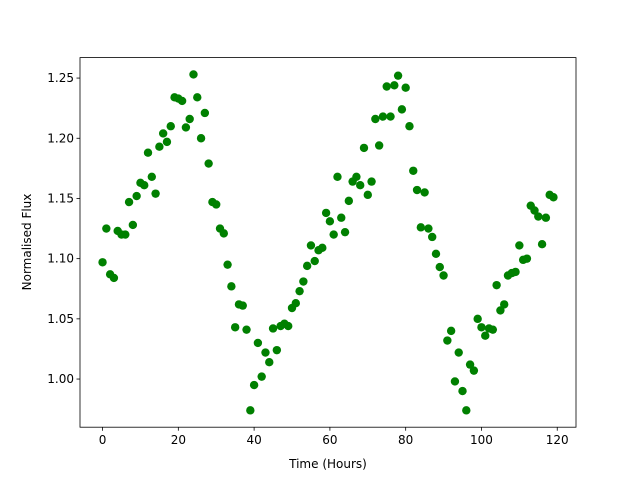 The height and width of the screenshot is (480, 640). Describe the element at coordinates (103, 440) in the screenshot. I see `x-tick-label: 0` at that location.